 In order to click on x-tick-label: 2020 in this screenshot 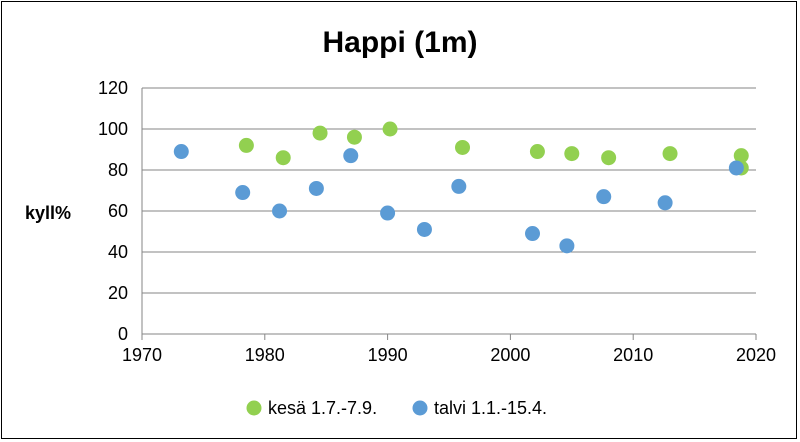, I will do `click(756, 355)`.